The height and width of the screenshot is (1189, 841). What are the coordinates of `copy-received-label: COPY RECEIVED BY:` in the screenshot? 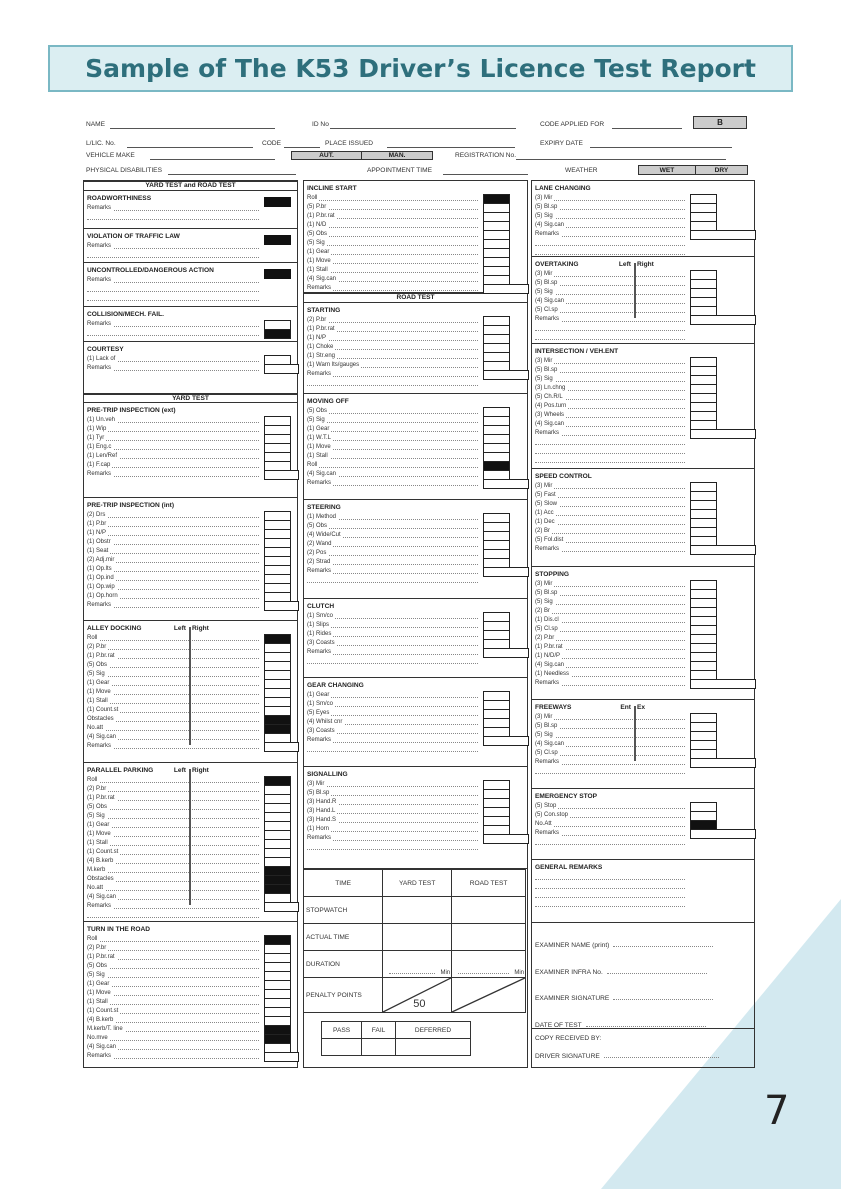 It's located at (568, 1038).